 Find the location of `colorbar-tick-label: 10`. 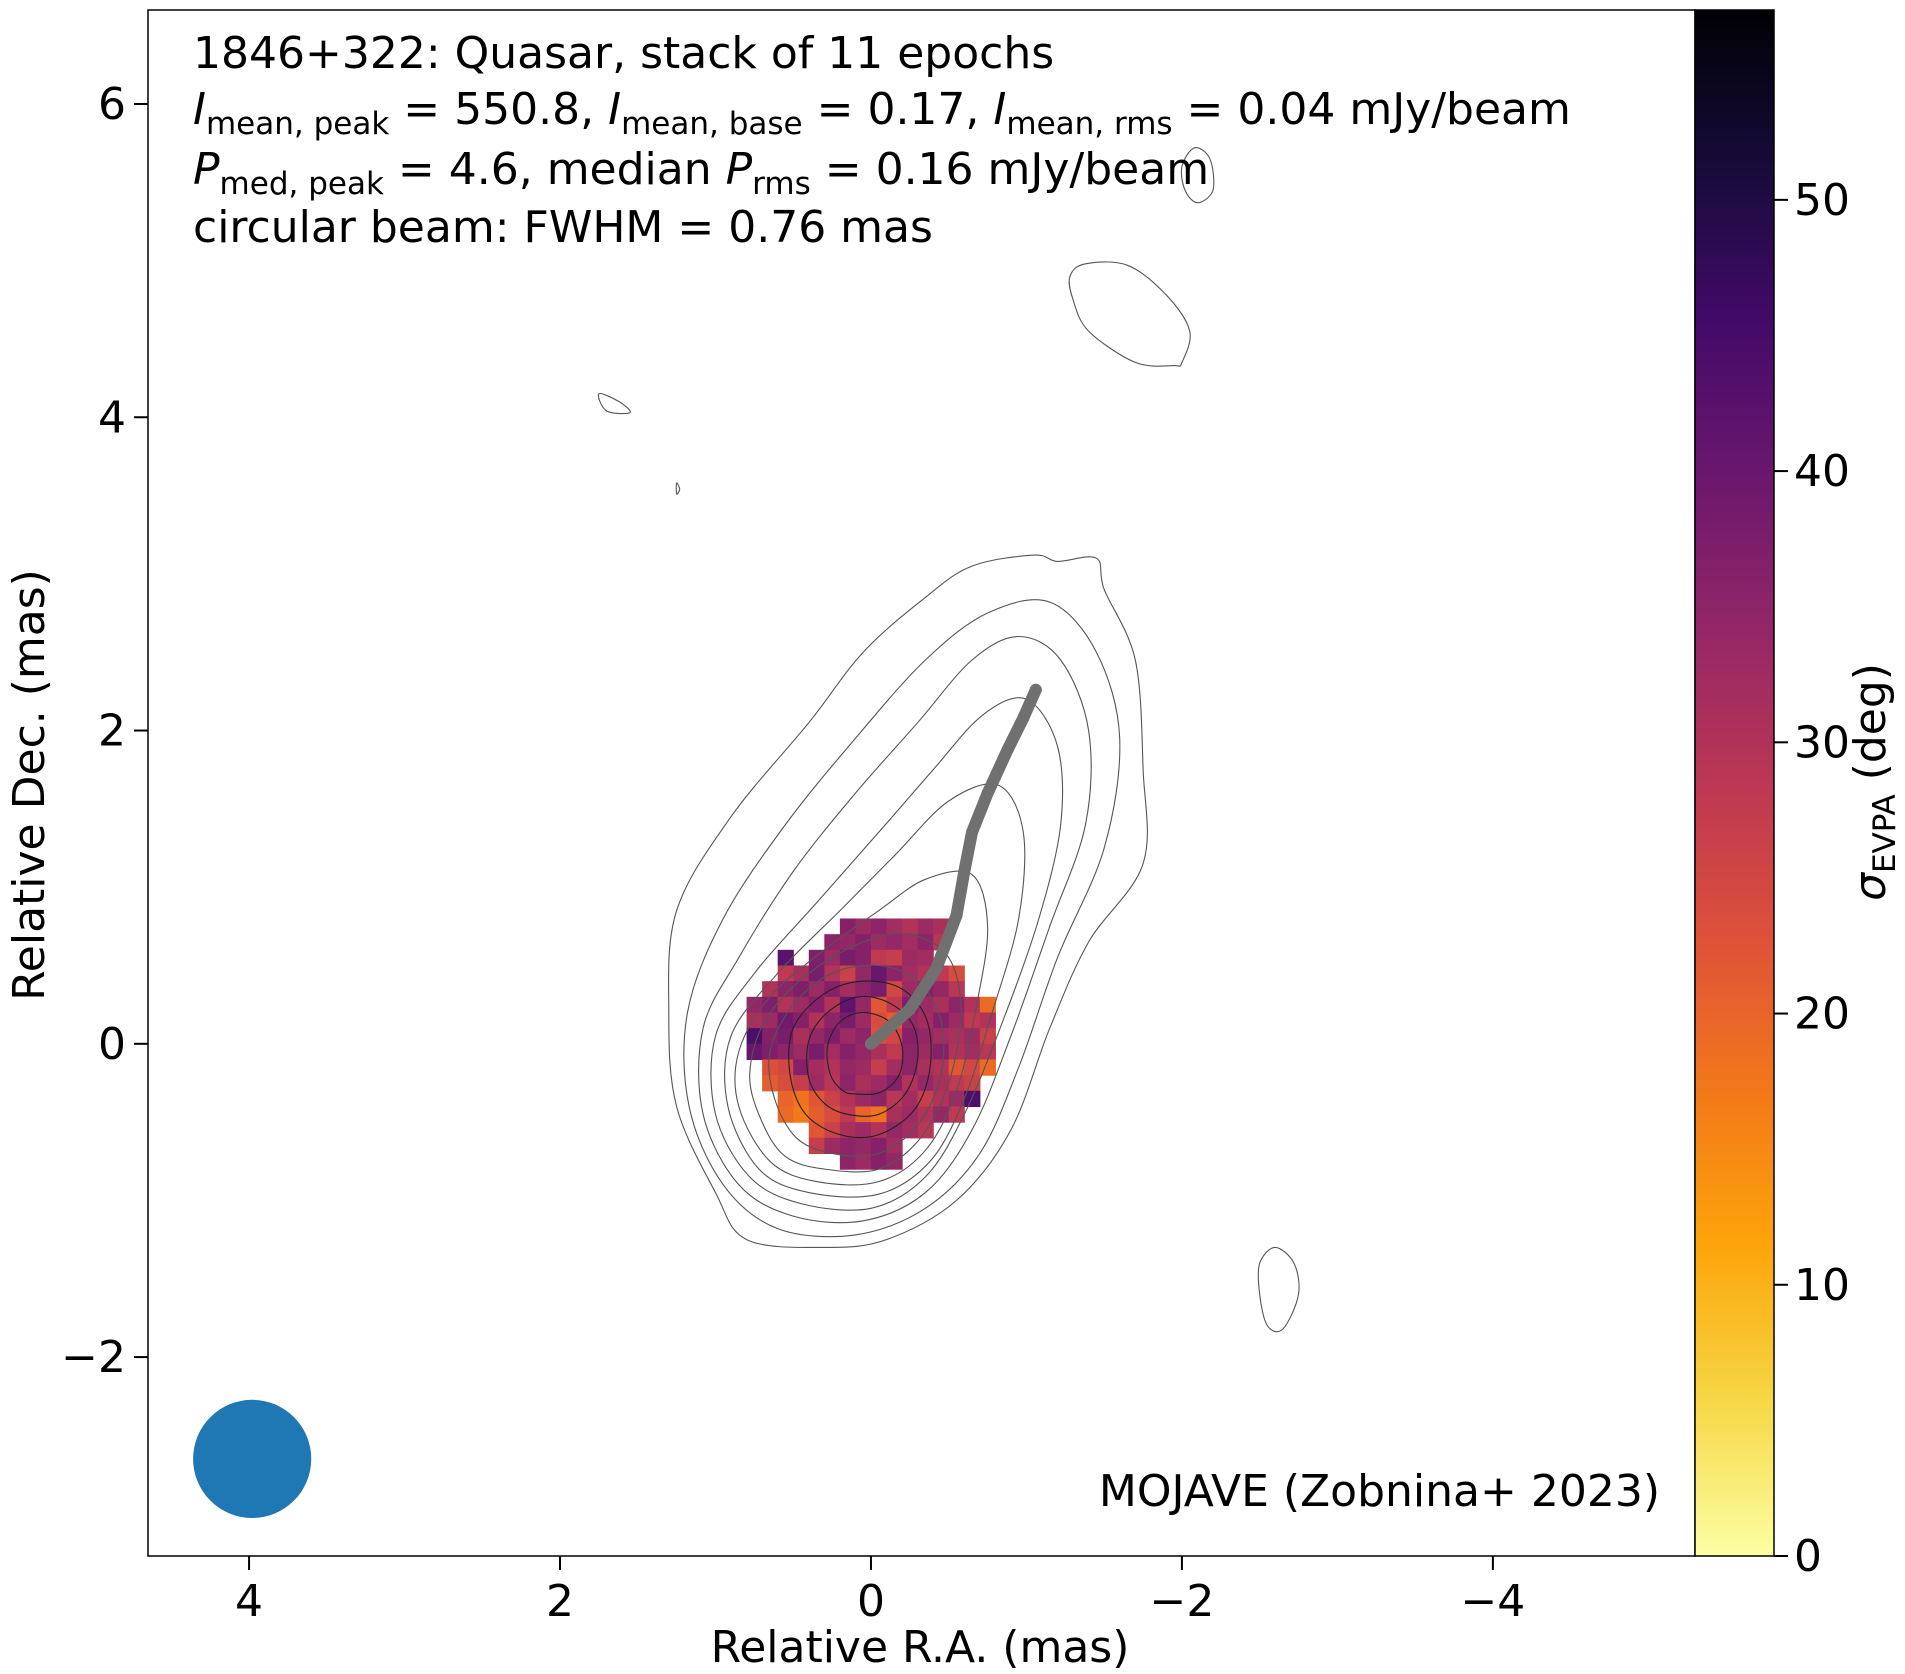

colorbar-tick-label: 10 is located at coordinates (1822, 1285).